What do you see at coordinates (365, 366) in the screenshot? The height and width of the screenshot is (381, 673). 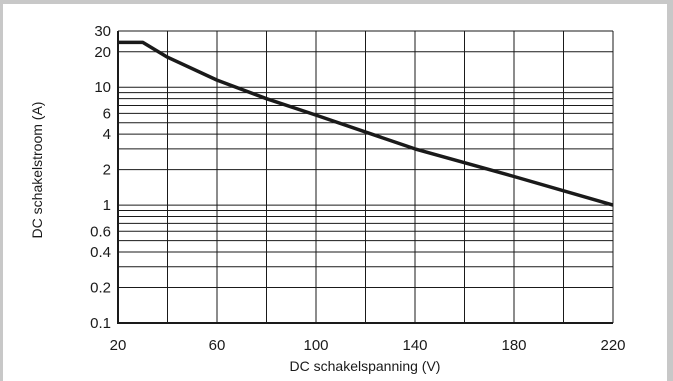 I see `x-axis-label: DC schakelspanning (V)` at bounding box center [365, 366].